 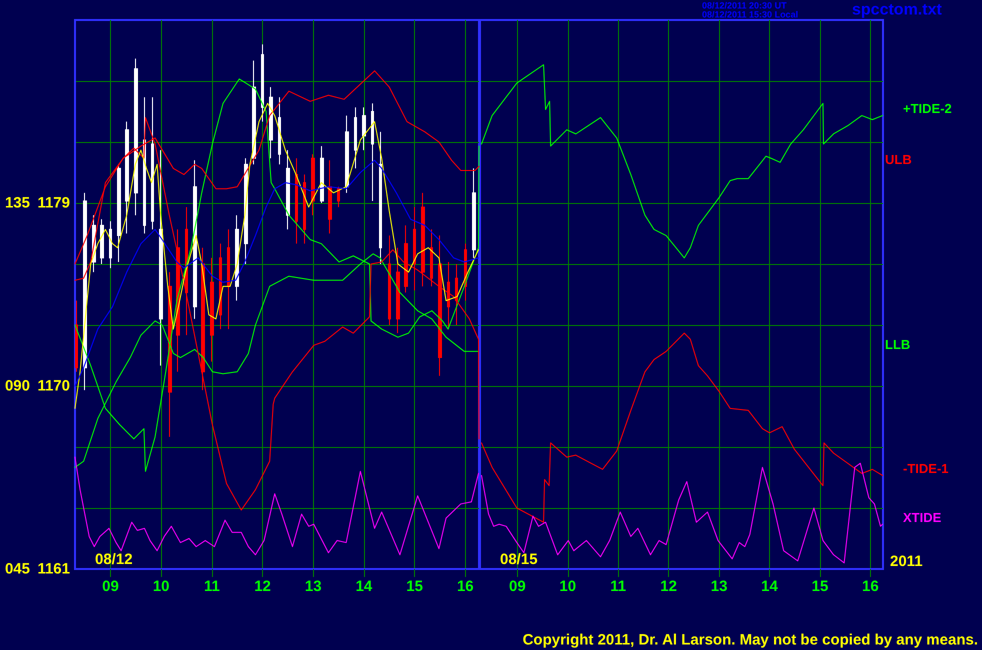 I want to click on y2-tick-label: 045, so click(x=17, y=569).